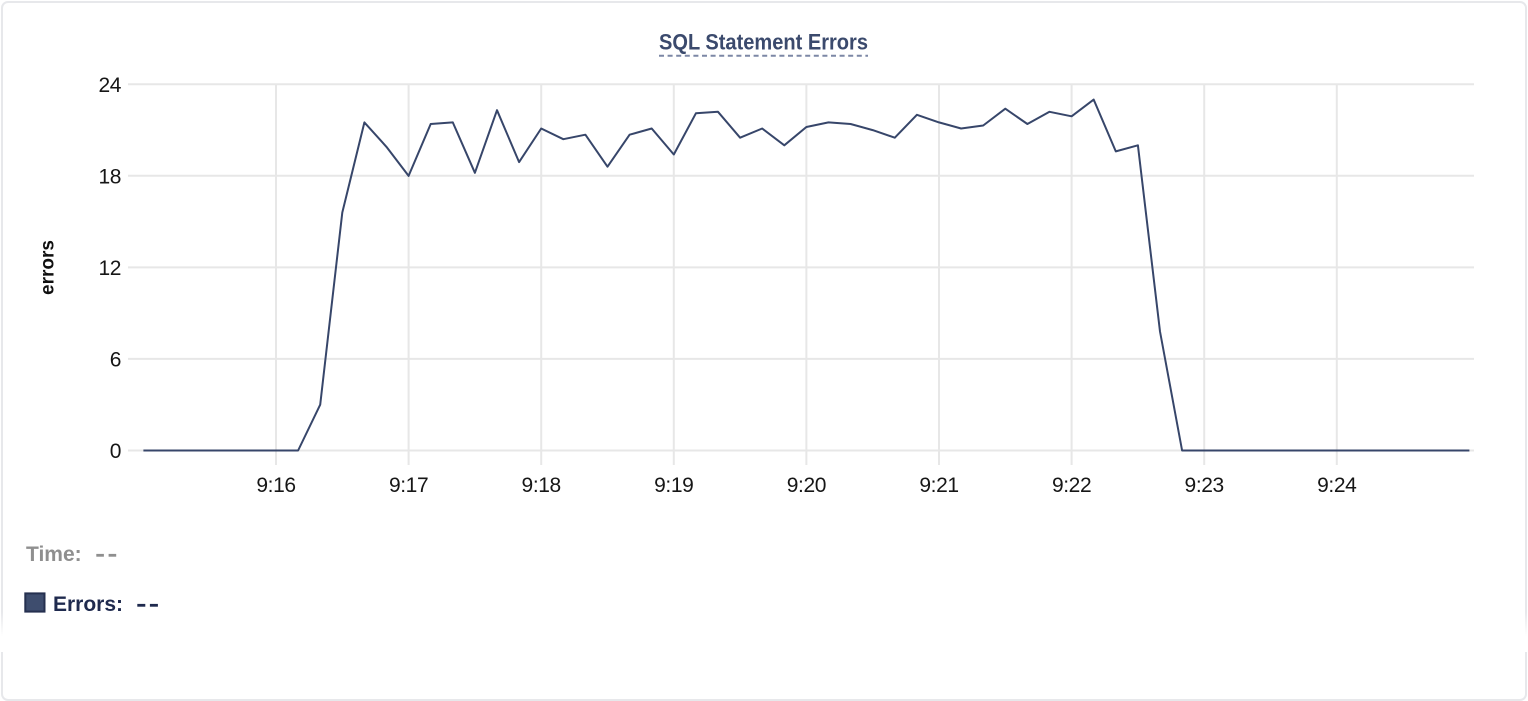 The width and height of the screenshot is (1528, 701). I want to click on svg-text: 9:21, so click(938, 485).